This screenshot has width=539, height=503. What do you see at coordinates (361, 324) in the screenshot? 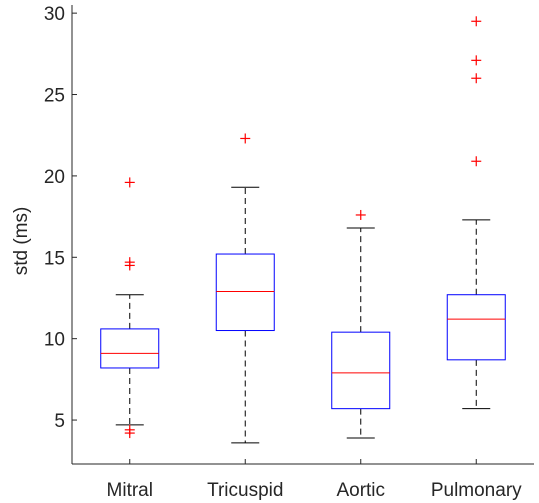
I see `box-group-aortic` at bounding box center [361, 324].